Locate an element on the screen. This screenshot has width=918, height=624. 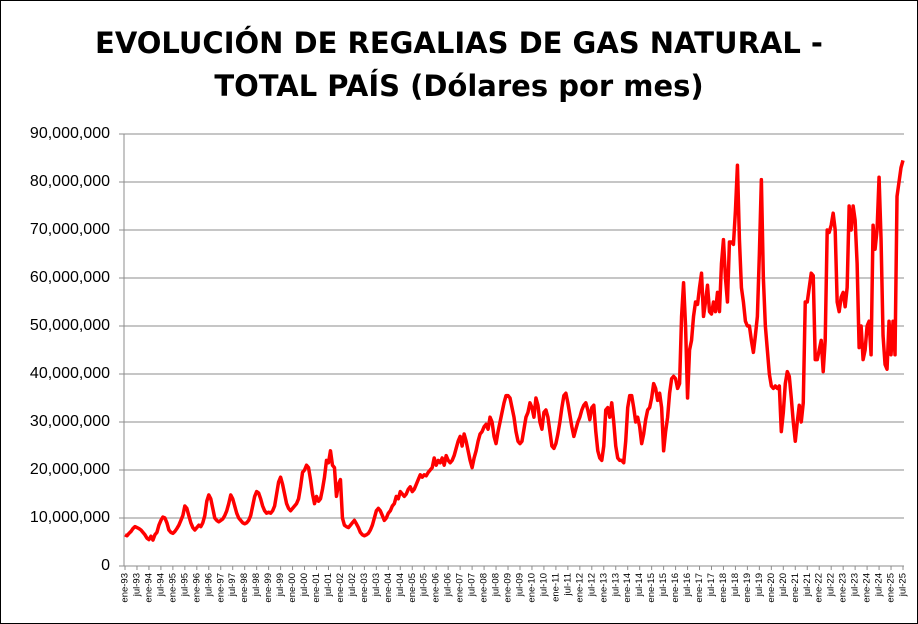
x-tick-label: ene-13 is located at coordinates (603, 588).